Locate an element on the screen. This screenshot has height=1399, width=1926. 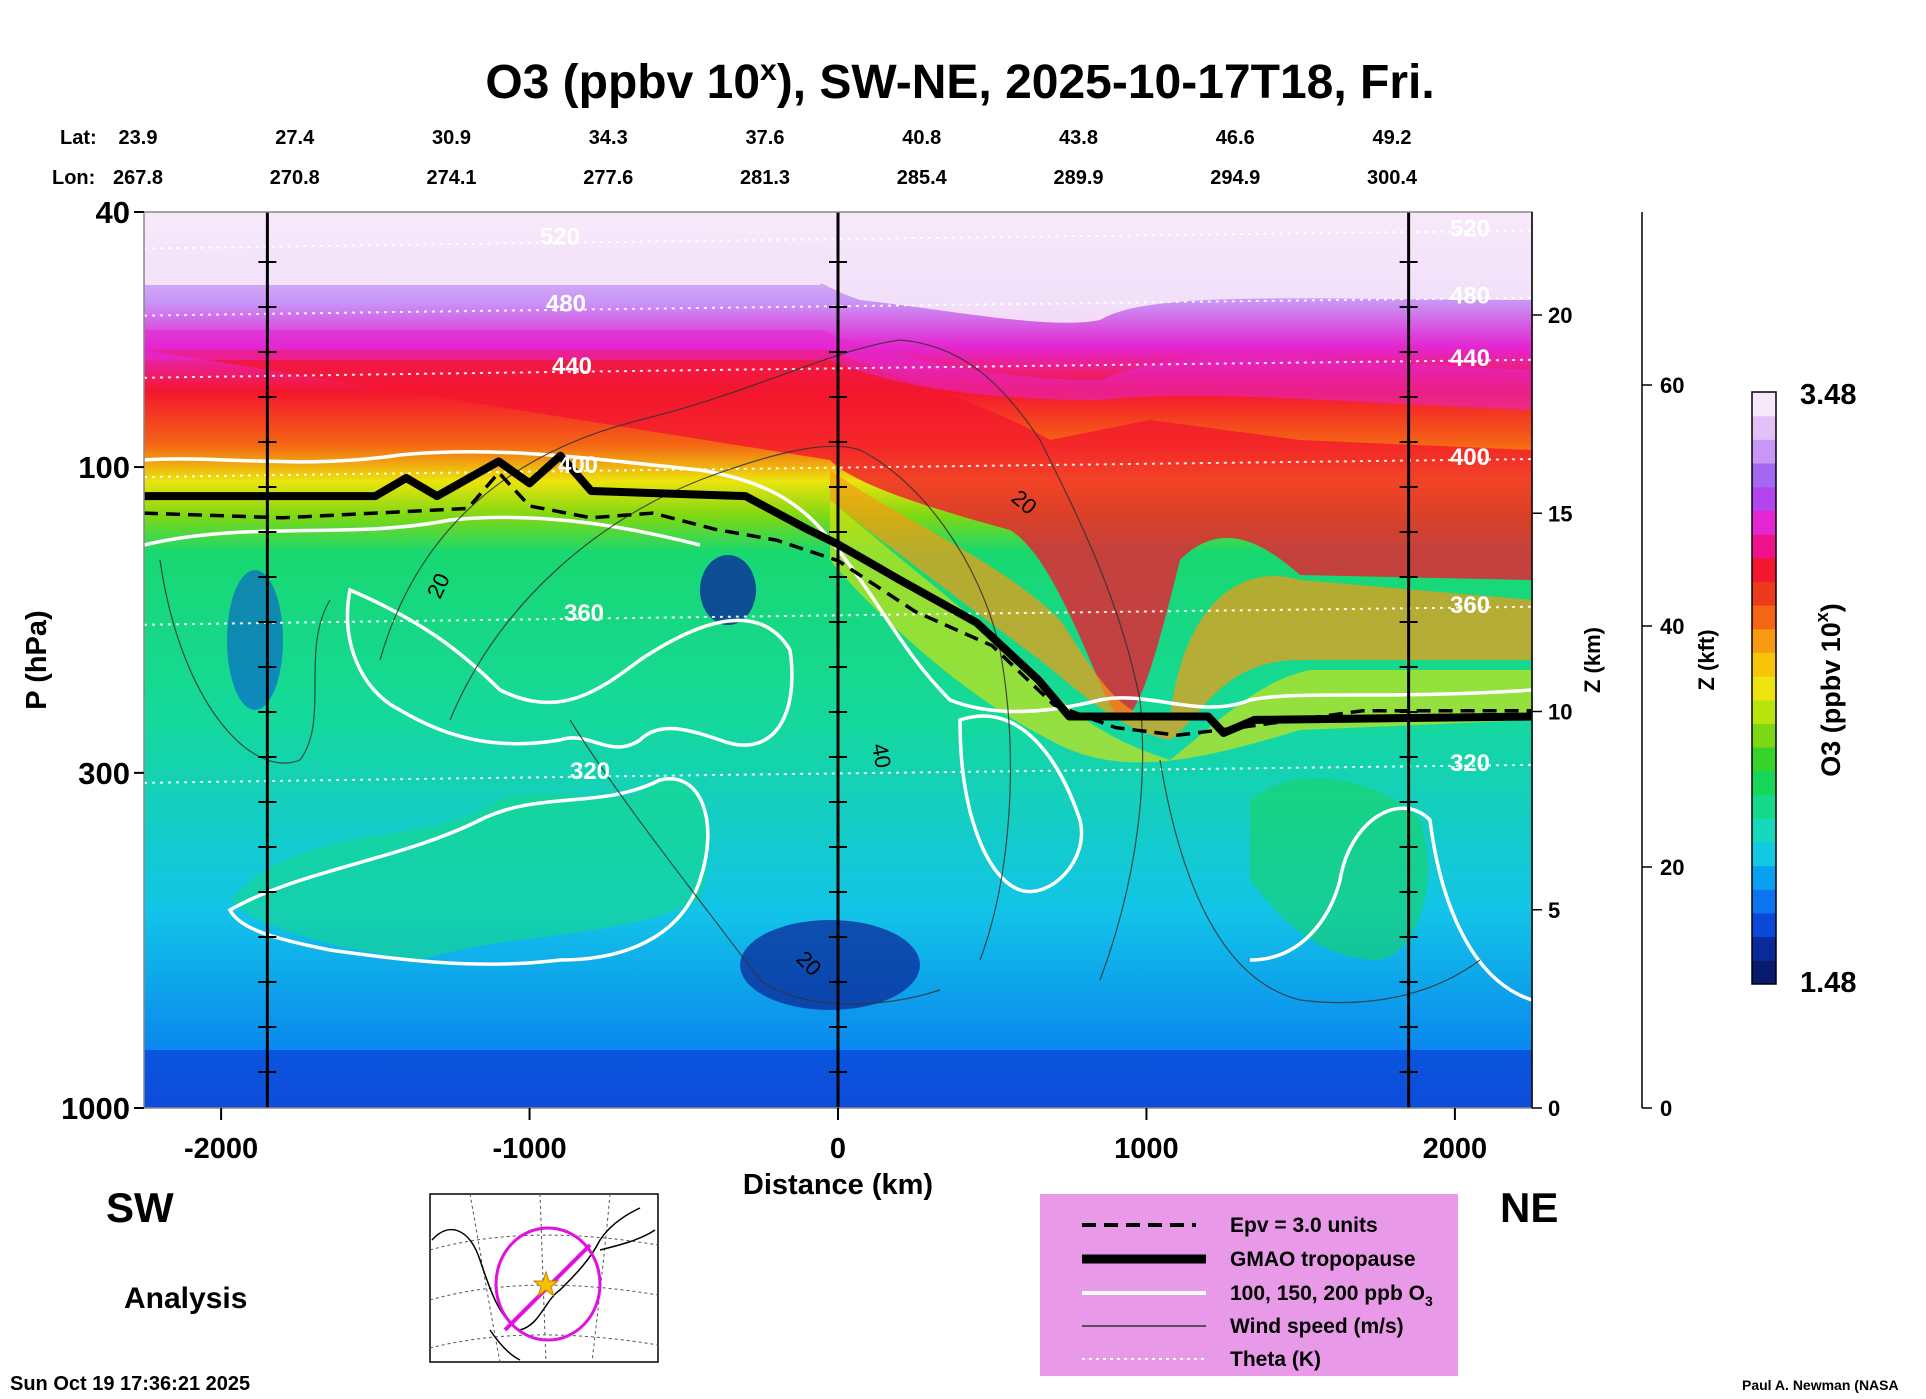
low-ozone-blob-upper is located at coordinates (728, 590).